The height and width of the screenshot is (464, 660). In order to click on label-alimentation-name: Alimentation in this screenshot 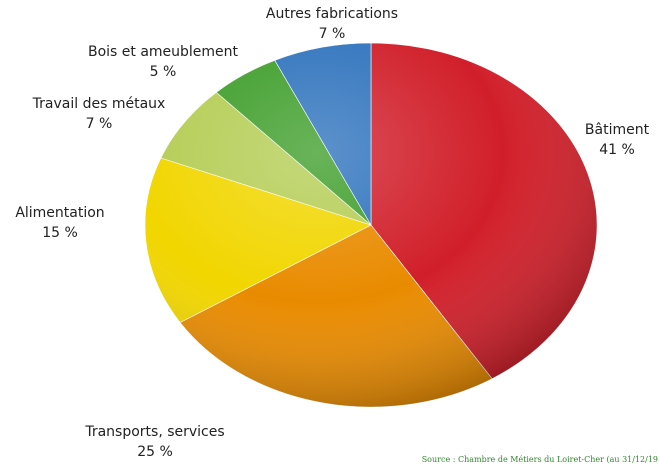, I will do `click(60, 213)`.